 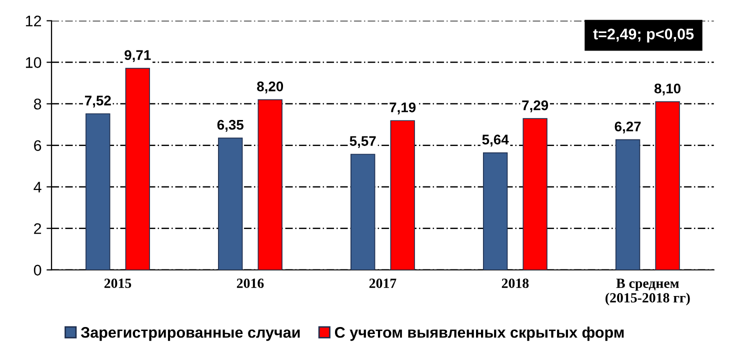 What do you see at coordinates (38, 104) in the screenshot?
I see `y-tick-label: 8` at bounding box center [38, 104].